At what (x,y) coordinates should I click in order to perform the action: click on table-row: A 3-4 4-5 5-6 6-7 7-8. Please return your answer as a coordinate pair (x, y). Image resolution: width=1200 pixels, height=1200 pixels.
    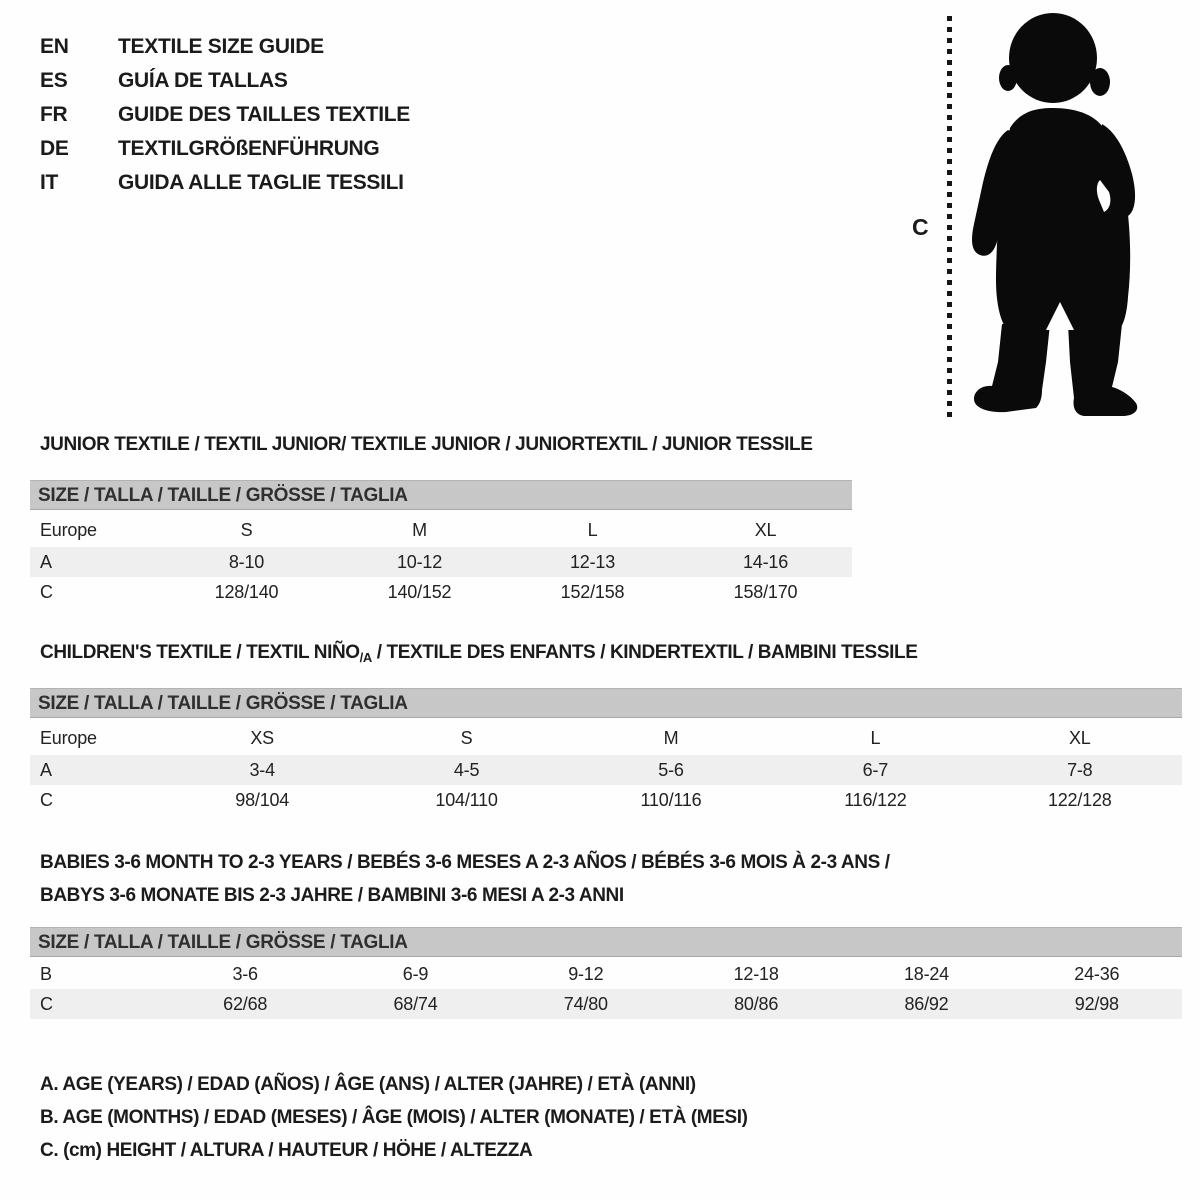
    Looking at the image, I should click on (606, 770).